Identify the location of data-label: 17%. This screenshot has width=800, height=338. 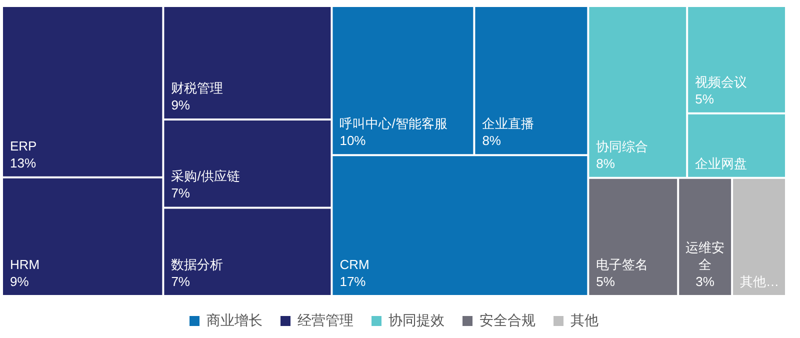
(353, 281).